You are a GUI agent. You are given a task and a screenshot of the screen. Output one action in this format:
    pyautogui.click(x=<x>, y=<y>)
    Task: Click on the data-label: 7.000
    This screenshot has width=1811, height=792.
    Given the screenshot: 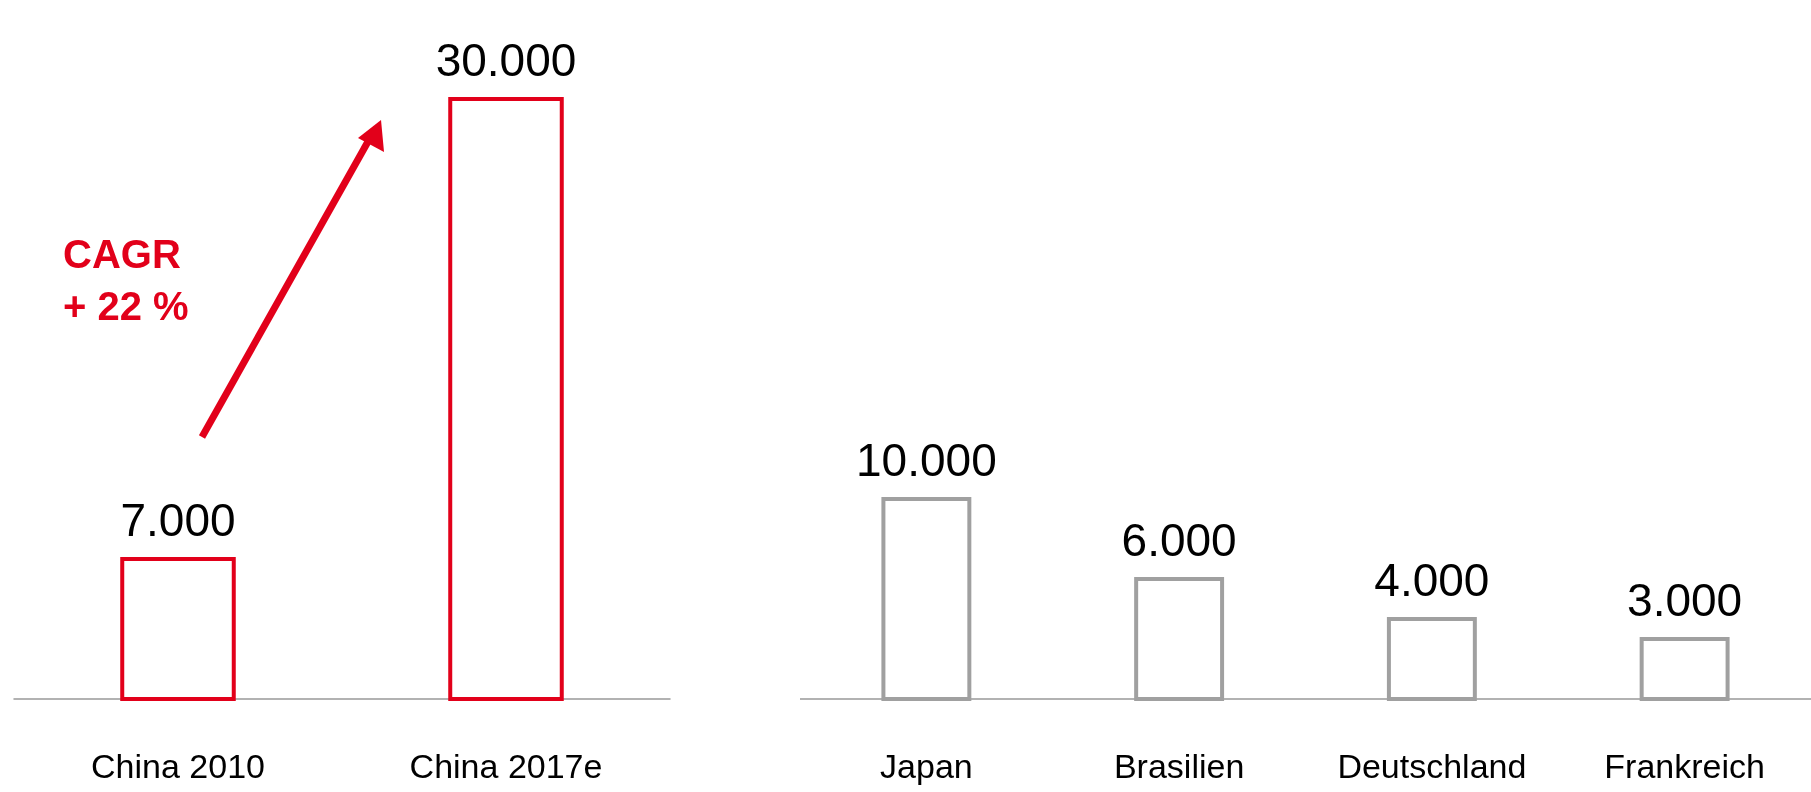 What is the action you would take?
    pyautogui.click(x=178, y=520)
    